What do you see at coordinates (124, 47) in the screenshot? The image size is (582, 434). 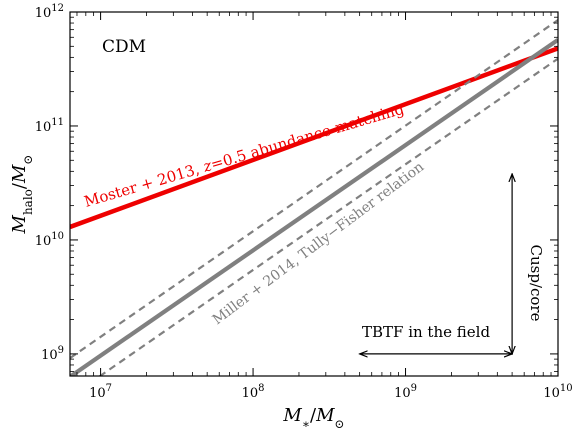 I see `cdm-label: CDM` at bounding box center [124, 47].